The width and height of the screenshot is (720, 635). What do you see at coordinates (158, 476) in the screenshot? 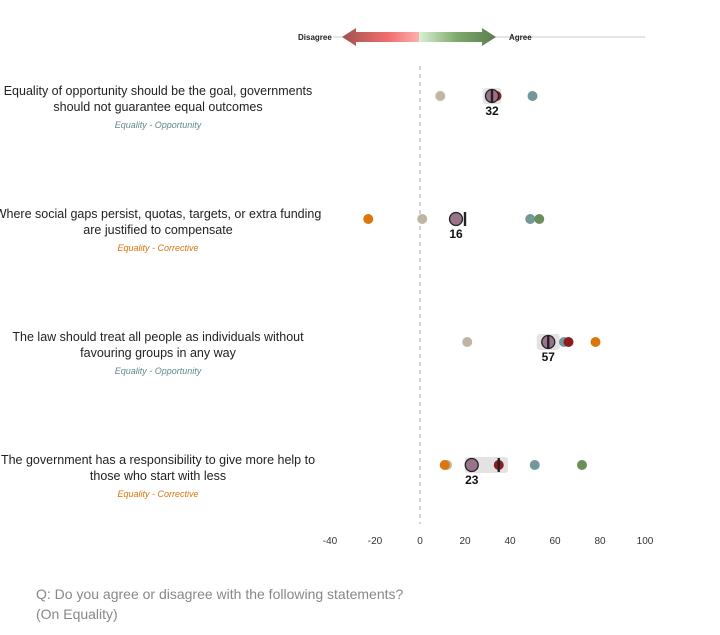
I see `statement-line: those who start with less` at bounding box center [158, 476].